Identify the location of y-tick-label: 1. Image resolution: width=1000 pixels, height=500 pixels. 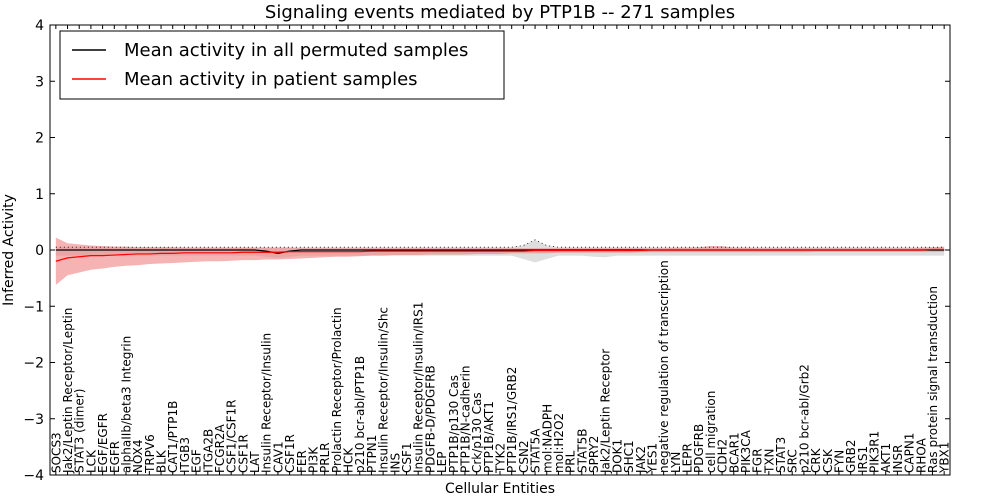
(39, 195).